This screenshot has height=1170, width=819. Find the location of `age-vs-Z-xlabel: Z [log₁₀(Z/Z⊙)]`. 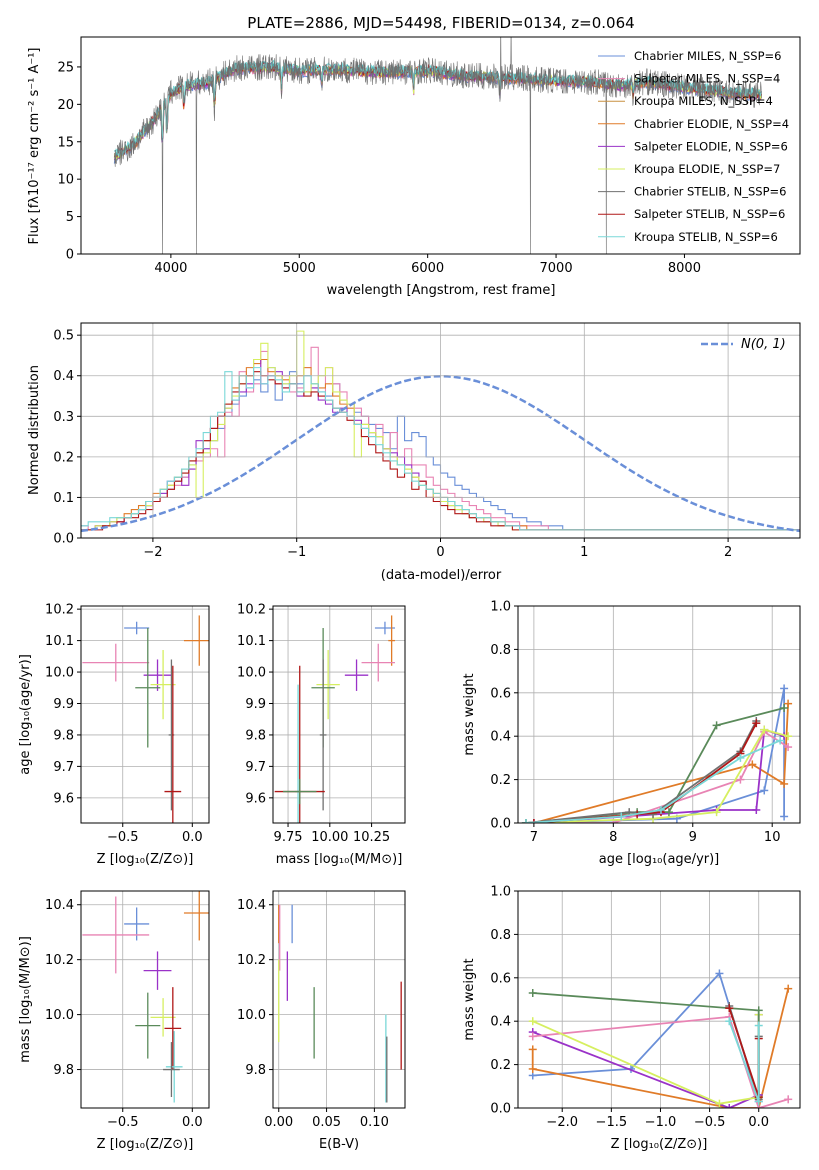

age-vs-Z-xlabel: Z [log₁₀(Z/Z⊙)] is located at coordinates (145, 859).